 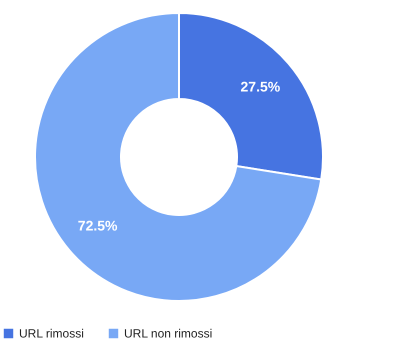 What do you see at coordinates (98, 225) in the screenshot?
I see `data-label: 72.5%` at bounding box center [98, 225].